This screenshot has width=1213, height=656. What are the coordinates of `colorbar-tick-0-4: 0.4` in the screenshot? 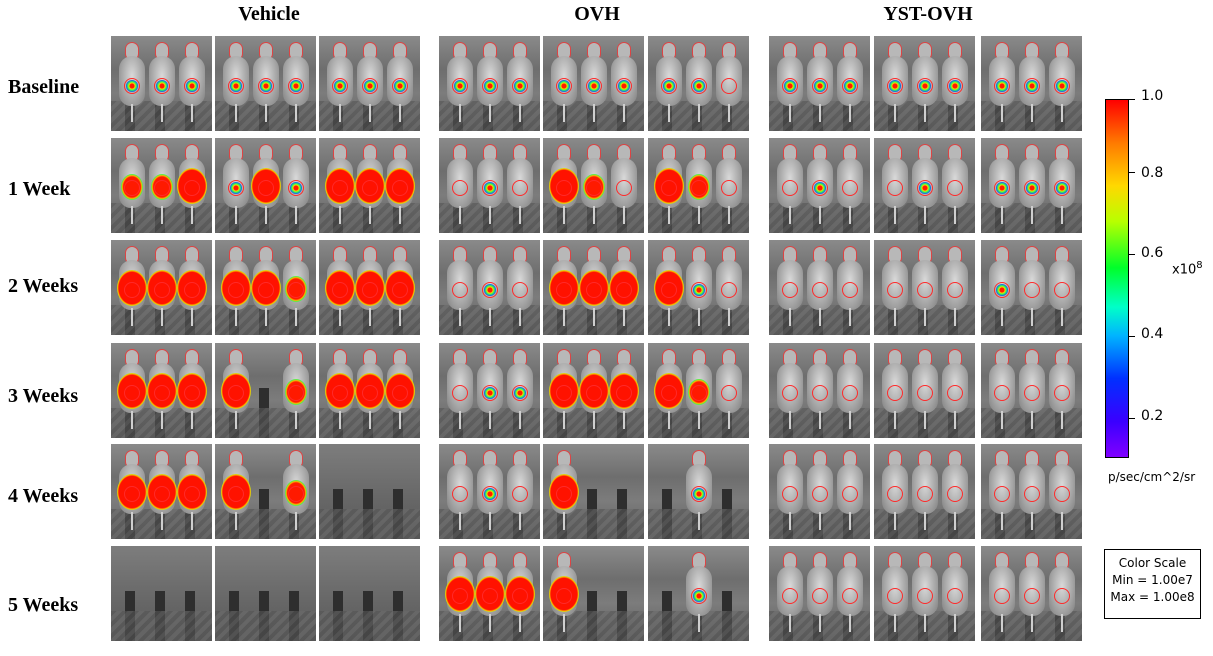 It's located at (1152, 334).